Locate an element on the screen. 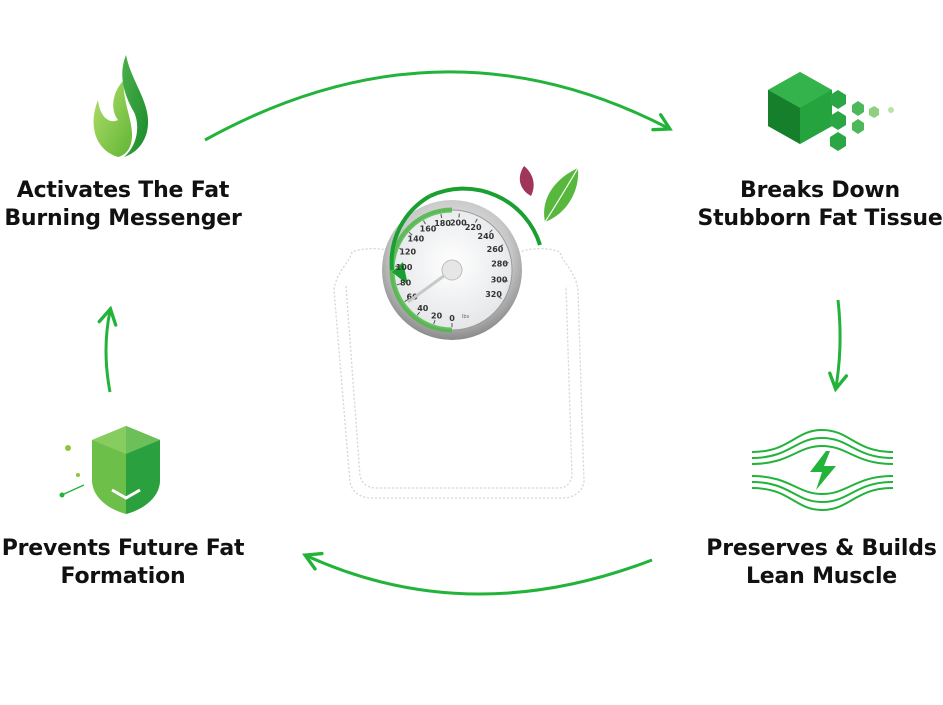 The width and height of the screenshot is (943, 705). arrow-bottom is located at coordinates (477, 573).